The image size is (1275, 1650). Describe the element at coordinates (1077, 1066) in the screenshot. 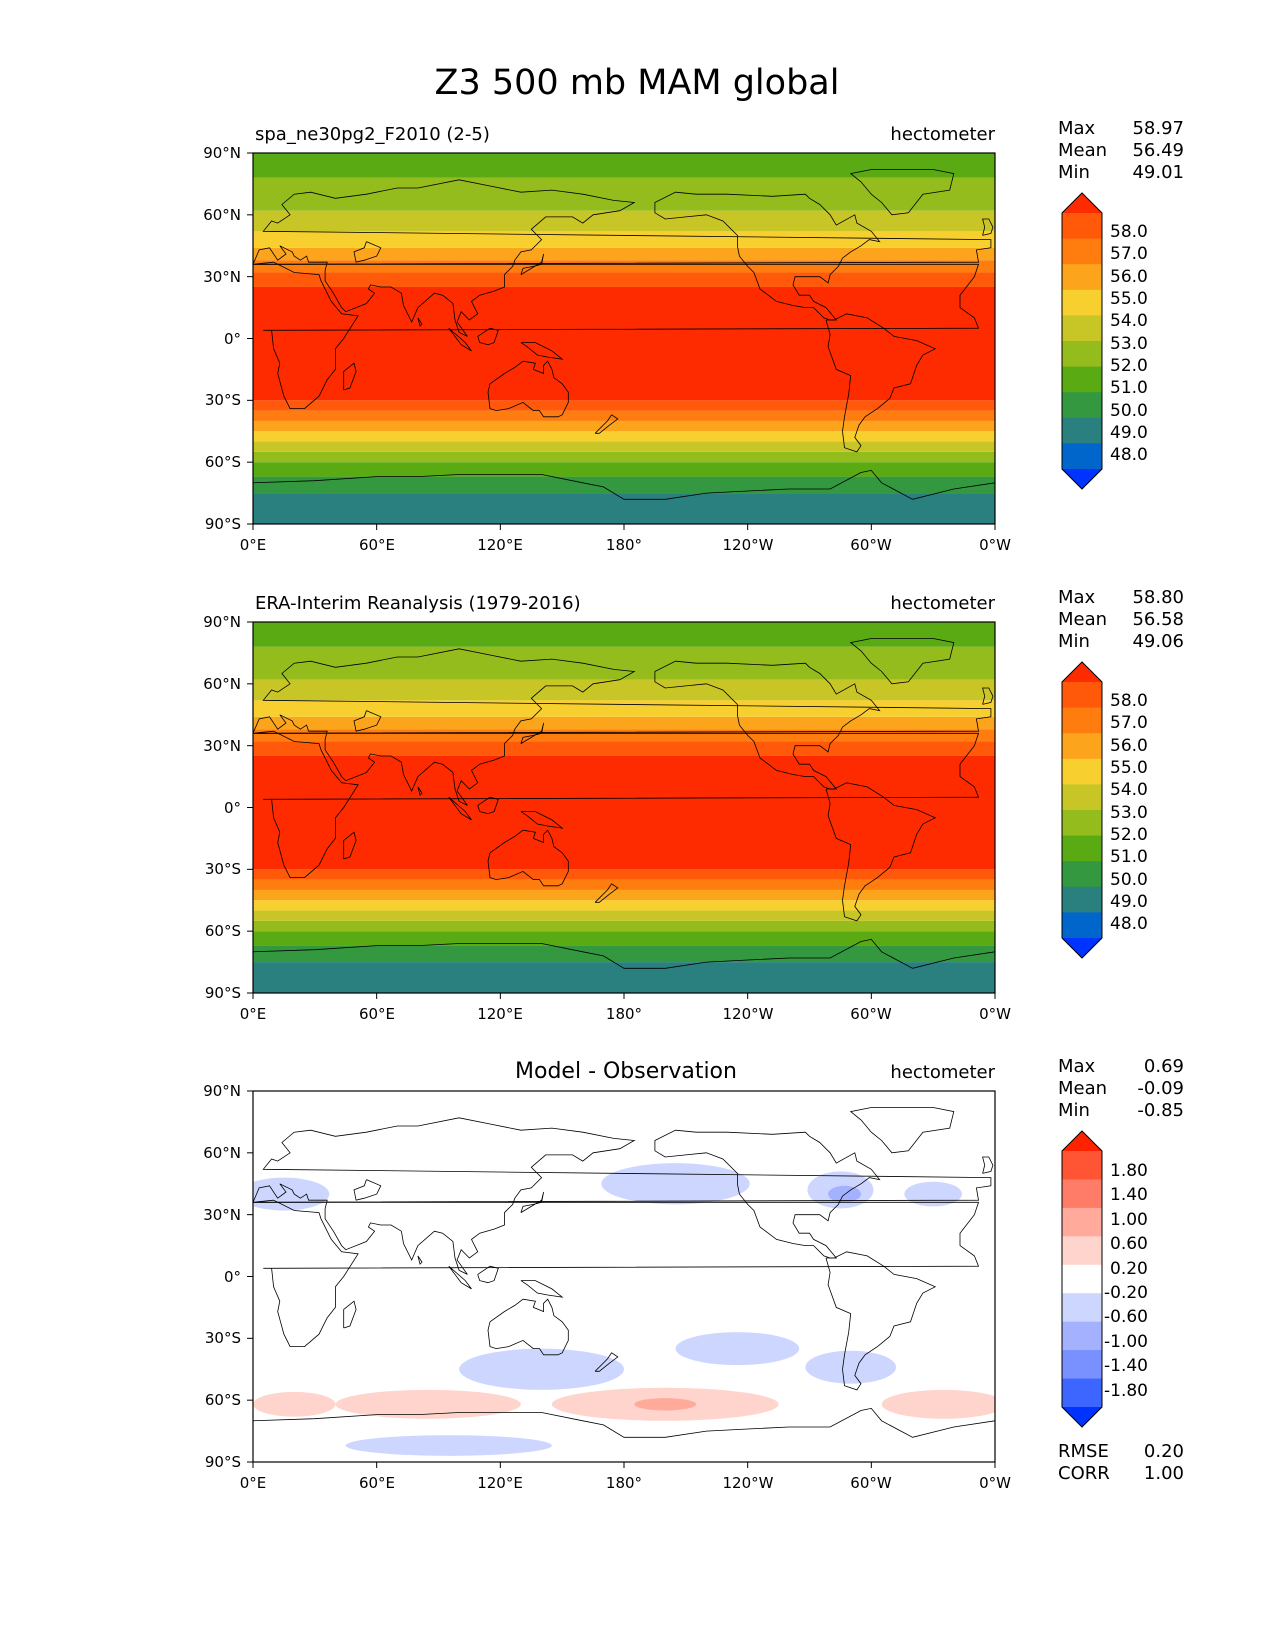

I see `panel-3-max-label: Max` at that location.